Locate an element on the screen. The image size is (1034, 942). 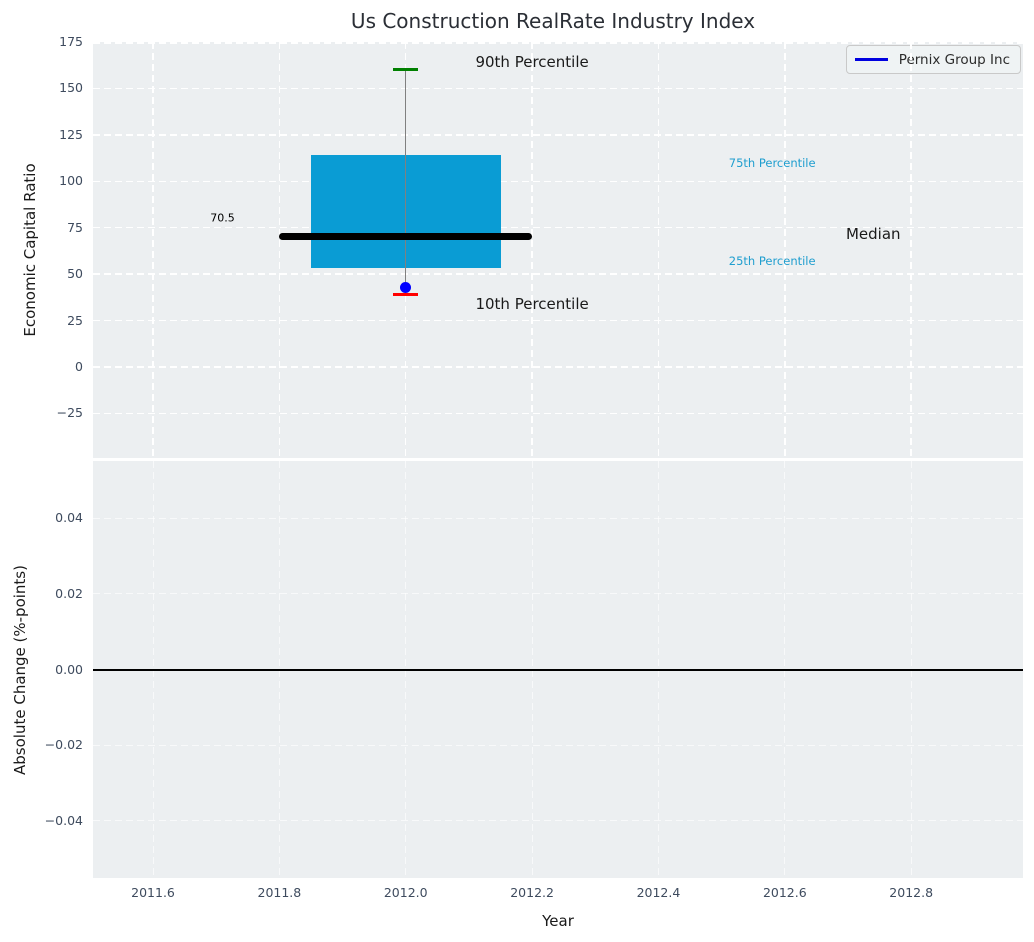
annotation: Median is located at coordinates (873, 234).